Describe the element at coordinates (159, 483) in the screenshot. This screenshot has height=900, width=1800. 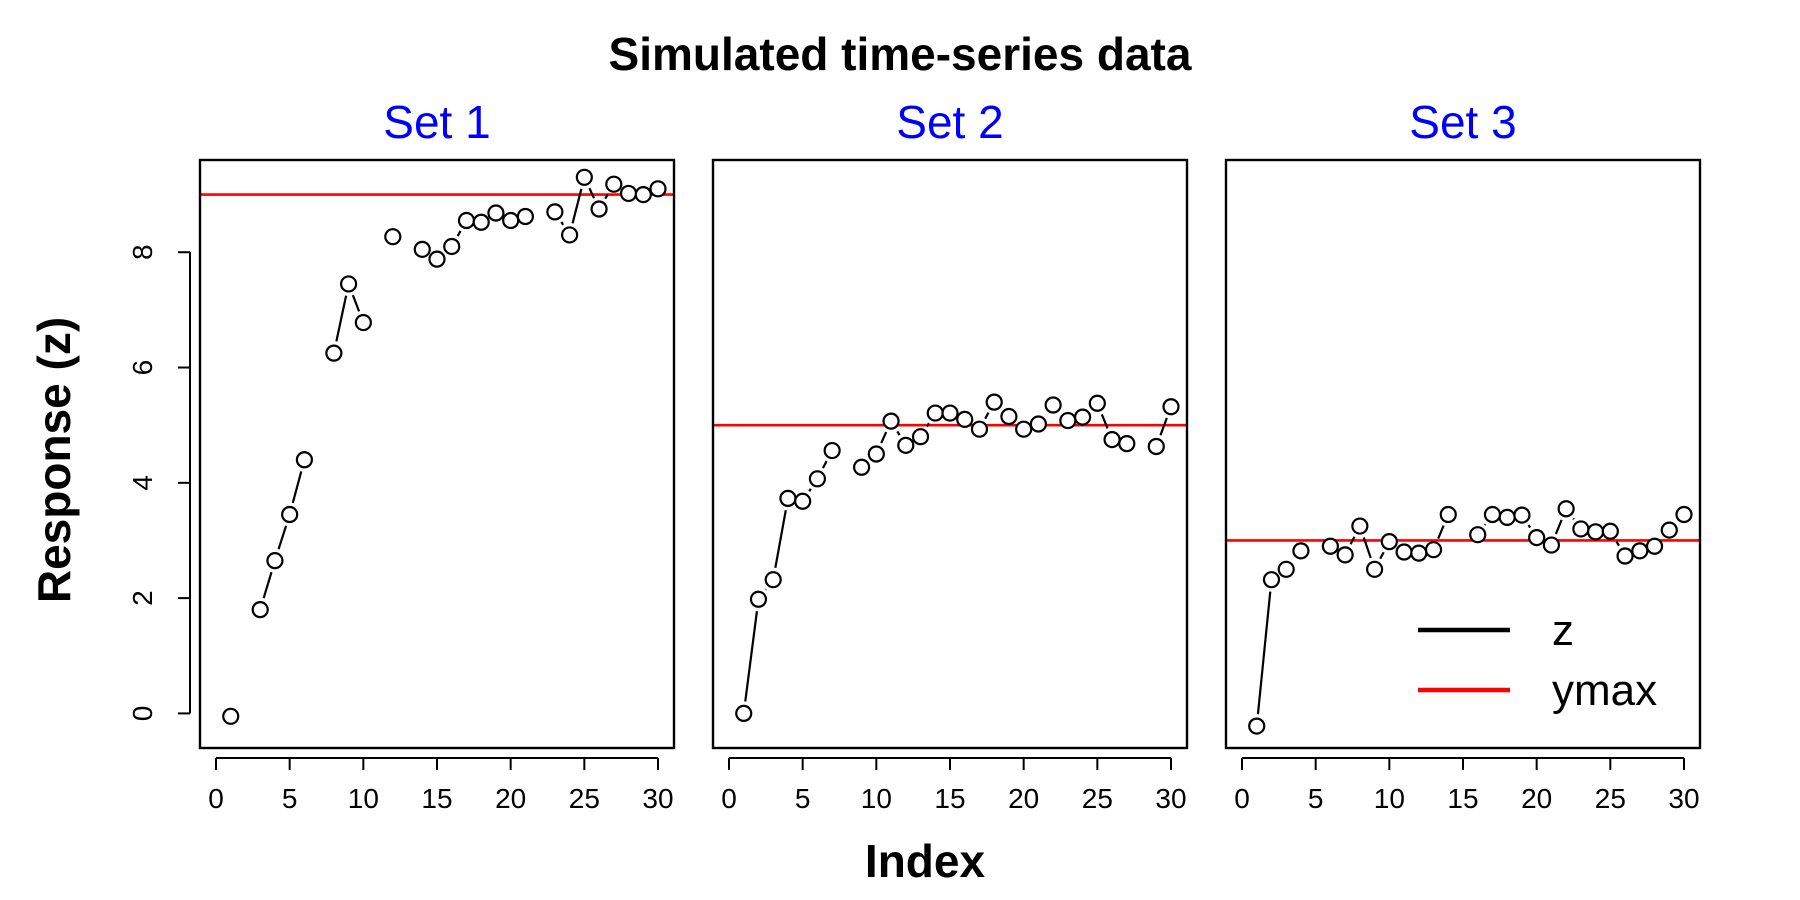
I see `y-axis: 0 2 4 6 8` at that location.